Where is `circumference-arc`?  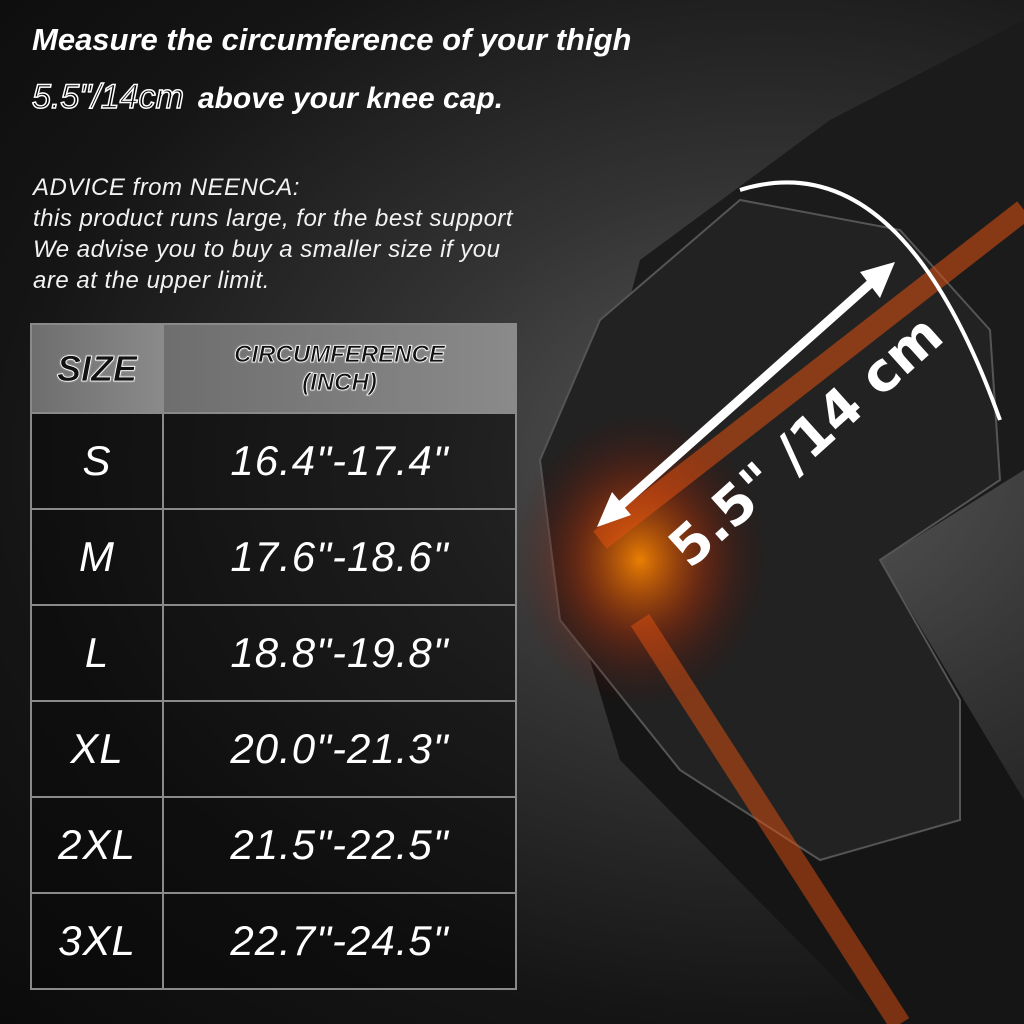 circumference-arc is located at coordinates (870, 300).